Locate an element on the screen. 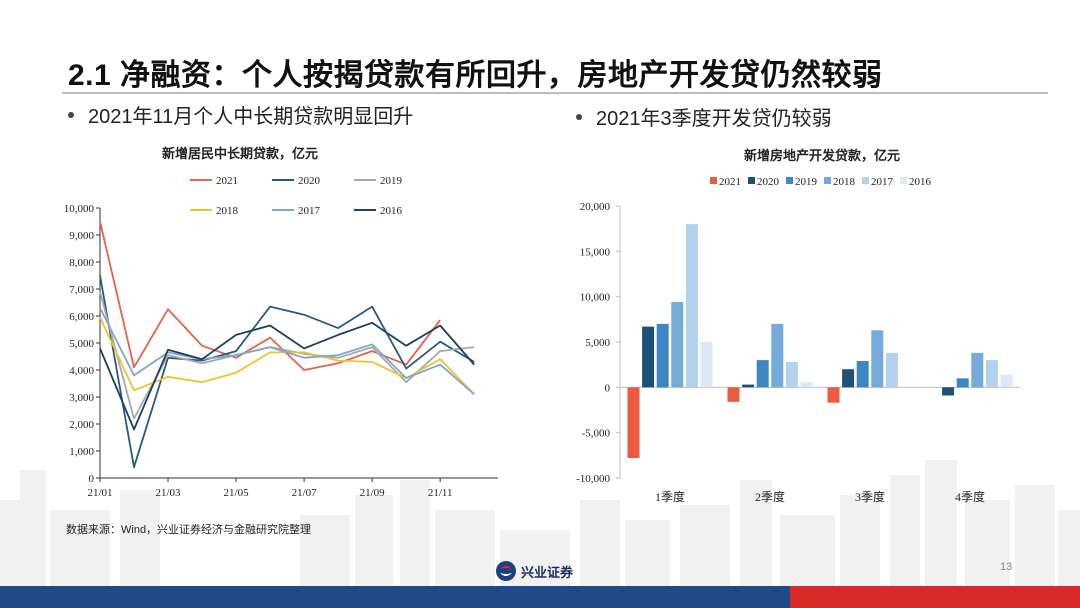 This screenshot has width=1080, height=608. page-title: 2.1 净融资：个人按揭贷款有所回升，房地产开发贷仍然较弱 is located at coordinates (475, 75).